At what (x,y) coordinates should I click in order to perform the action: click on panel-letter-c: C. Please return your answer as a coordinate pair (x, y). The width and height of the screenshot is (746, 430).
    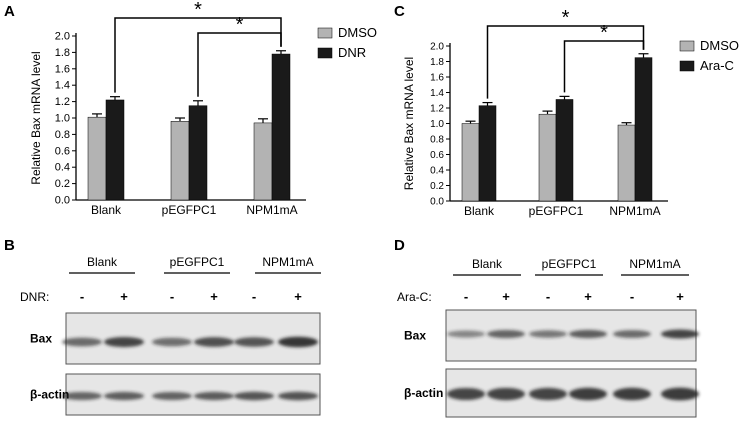
    Looking at the image, I should click on (399, 11).